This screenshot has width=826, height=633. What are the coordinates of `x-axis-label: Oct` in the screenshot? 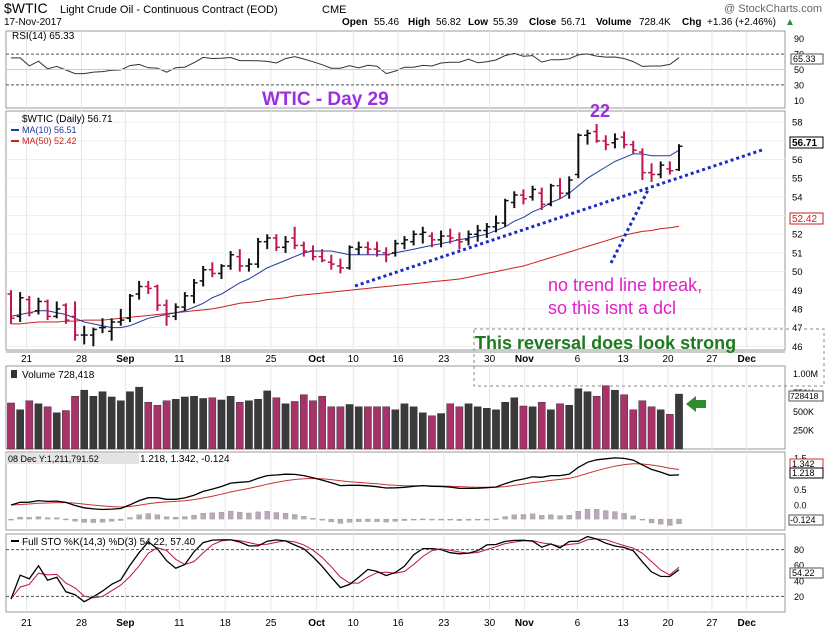 It's located at (316, 623).